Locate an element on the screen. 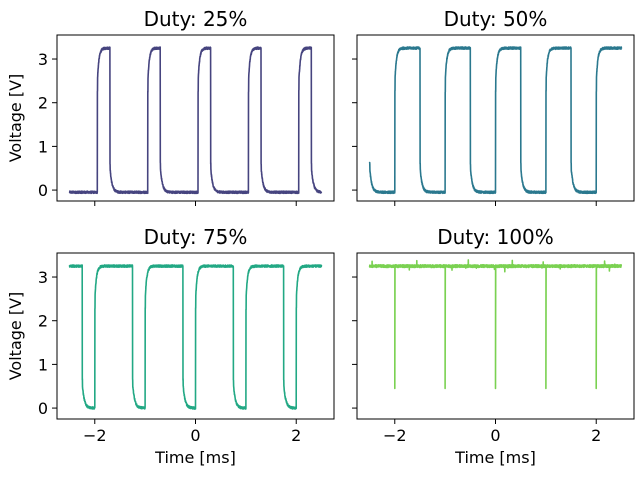 The width and height of the screenshot is (642, 482). subplot-title: Duty: 50% is located at coordinates (496, 19).